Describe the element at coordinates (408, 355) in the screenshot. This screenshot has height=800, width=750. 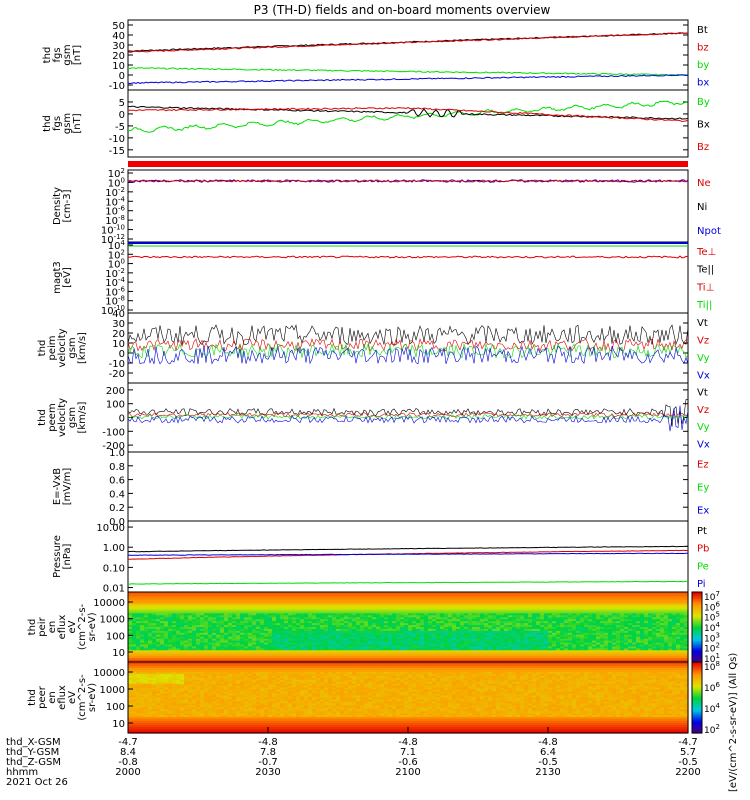
I see `series-Vx` at that location.